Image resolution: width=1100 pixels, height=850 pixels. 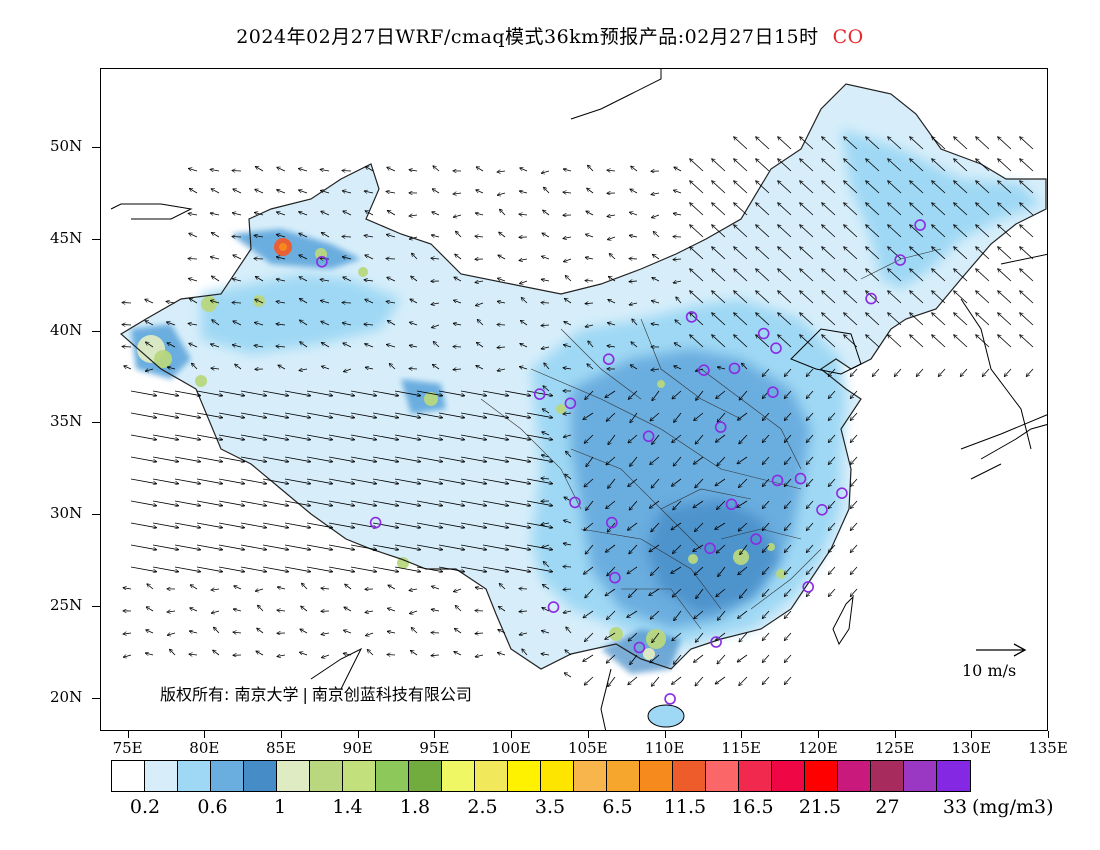 I want to click on province-border, so click(x=691, y=369).